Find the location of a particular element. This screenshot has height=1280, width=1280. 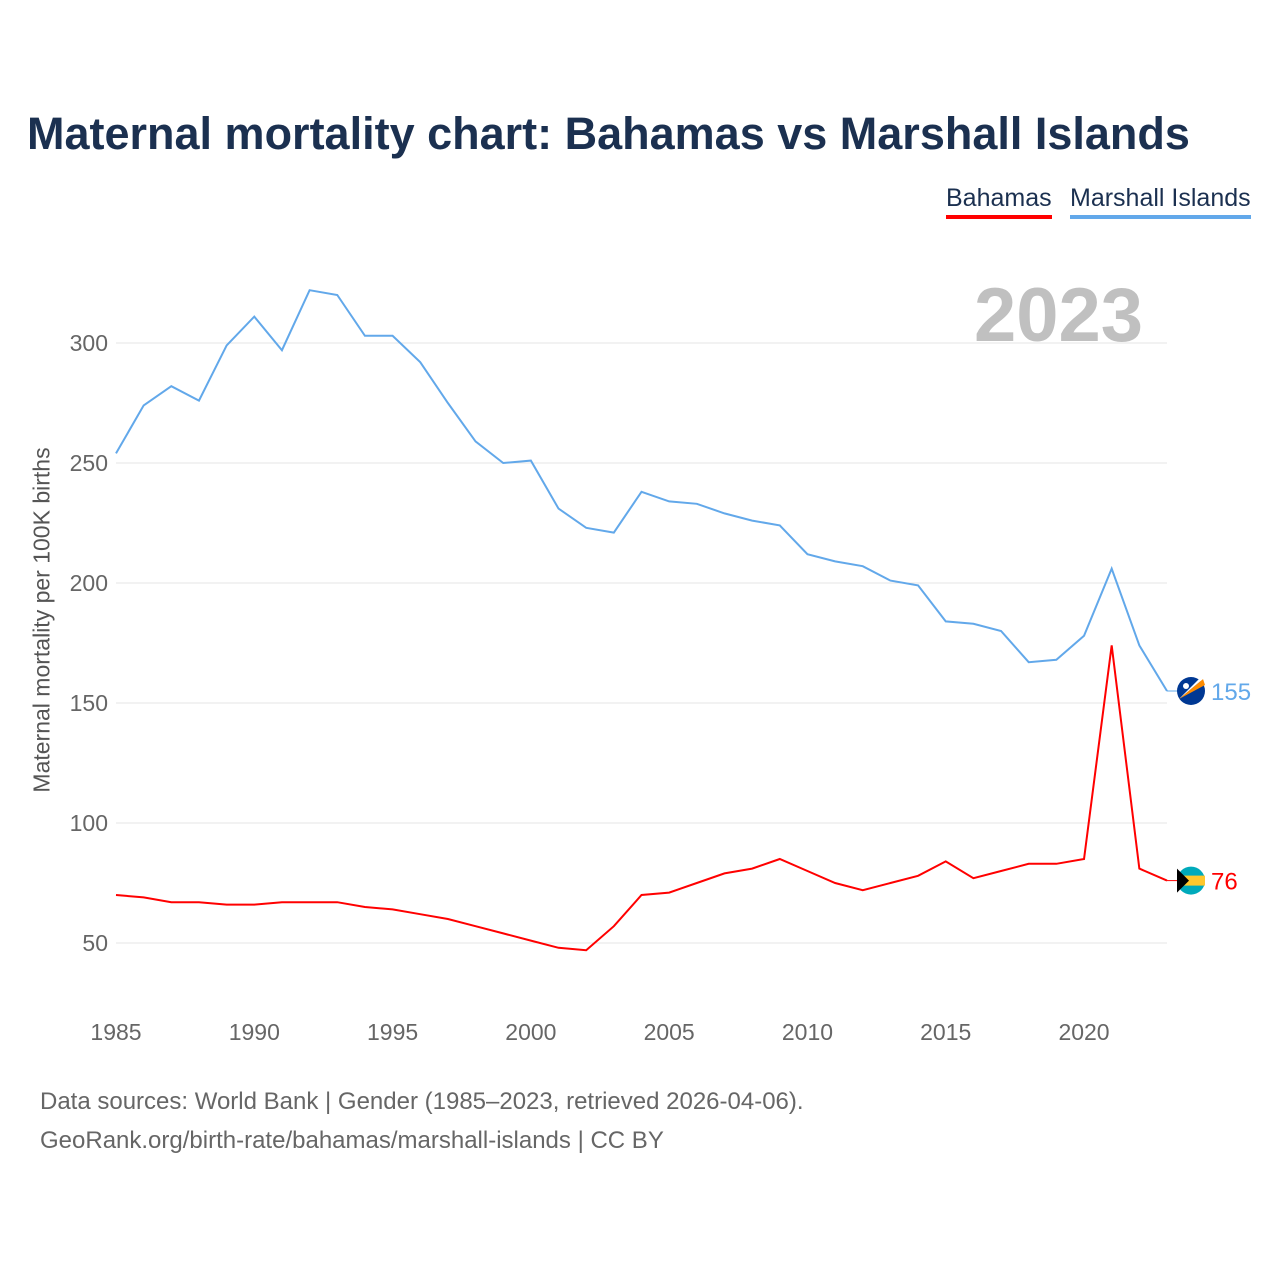

y-tick-label: 300 is located at coordinates (89, 343).